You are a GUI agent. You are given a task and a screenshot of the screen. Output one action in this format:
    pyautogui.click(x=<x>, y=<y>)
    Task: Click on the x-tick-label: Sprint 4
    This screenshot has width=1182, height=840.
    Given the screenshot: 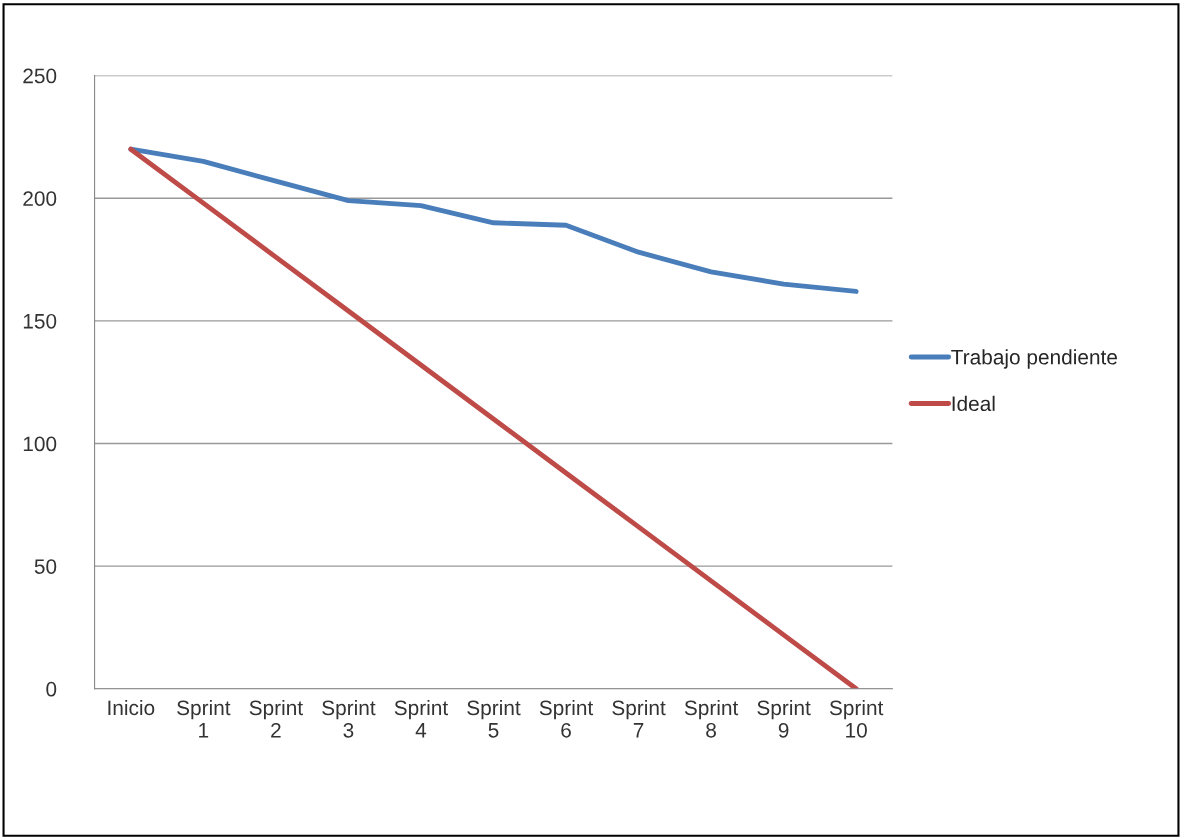 What is the action you would take?
    pyautogui.click(x=421, y=718)
    